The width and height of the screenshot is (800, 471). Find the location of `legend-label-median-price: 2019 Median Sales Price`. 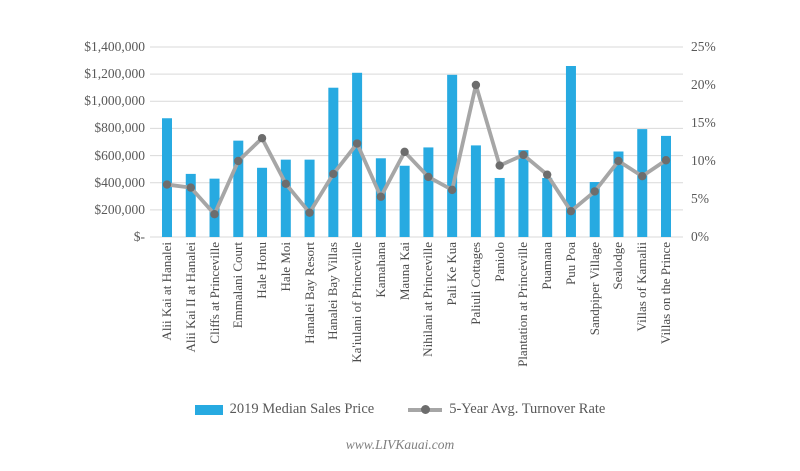

legend-label-median-price: 2019 Median Sales Price is located at coordinates (302, 409).